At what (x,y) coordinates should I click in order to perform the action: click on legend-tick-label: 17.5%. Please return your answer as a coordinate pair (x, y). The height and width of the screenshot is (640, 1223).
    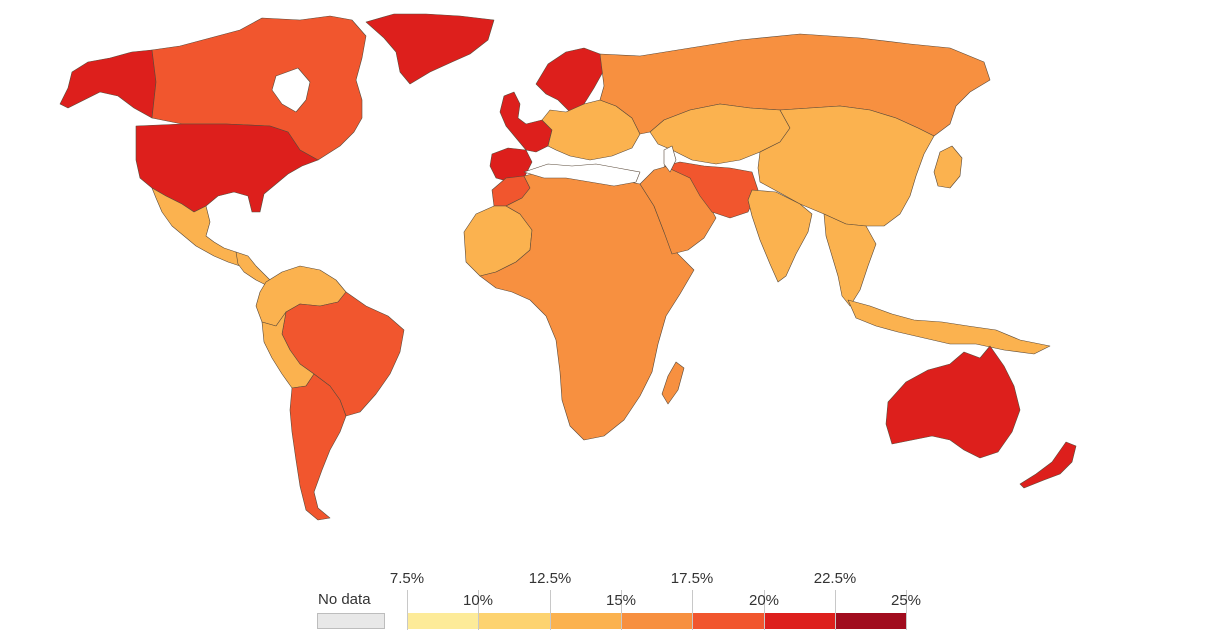
    Looking at the image, I should click on (692, 578).